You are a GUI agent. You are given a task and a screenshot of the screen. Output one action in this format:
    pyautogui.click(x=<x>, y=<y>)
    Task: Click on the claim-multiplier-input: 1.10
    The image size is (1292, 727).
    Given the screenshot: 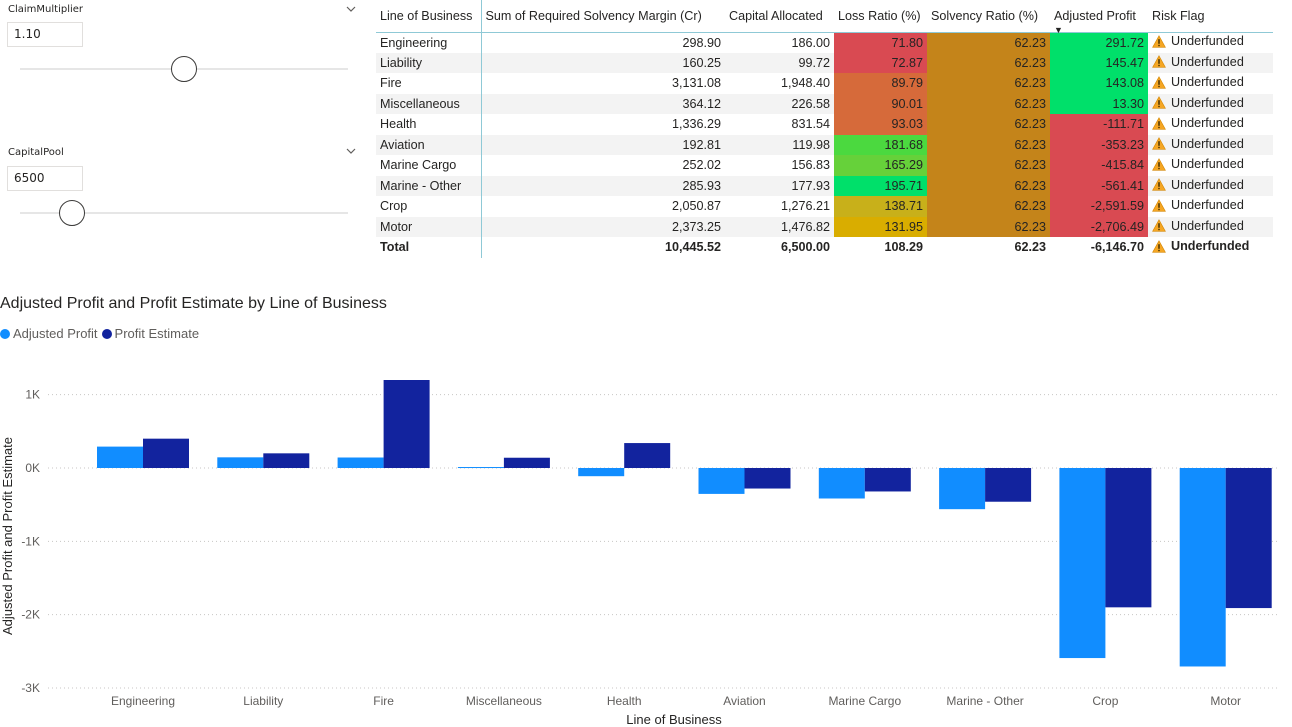 What is the action you would take?
    pyautogui.click(x=45, y=34)
    